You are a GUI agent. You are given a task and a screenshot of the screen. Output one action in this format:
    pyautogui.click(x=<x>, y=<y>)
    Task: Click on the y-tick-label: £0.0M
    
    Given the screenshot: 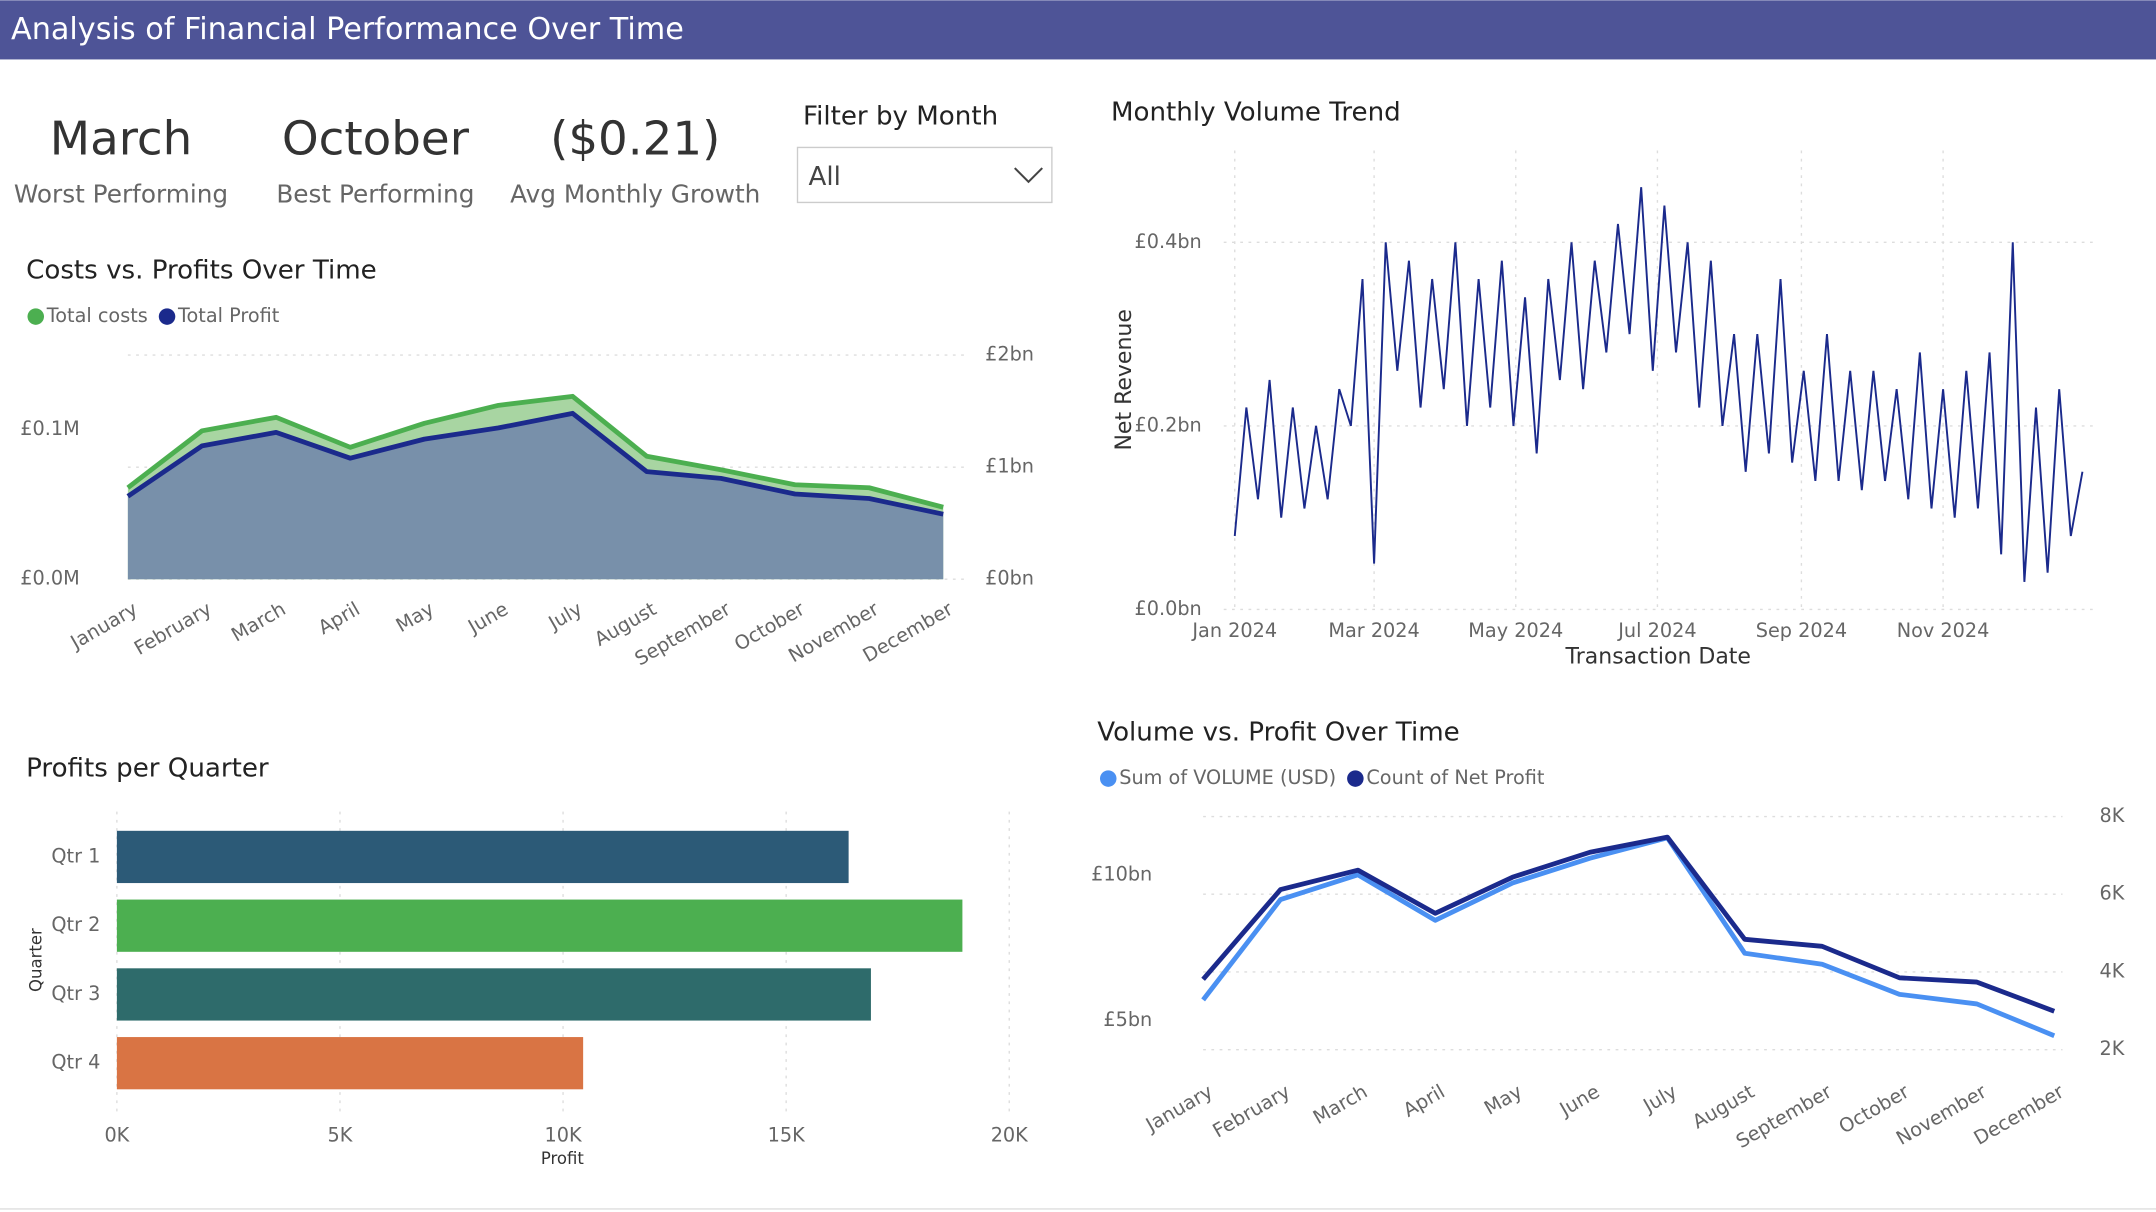 What is the action you would take?
    pyautogui.click(x=49, y=578)
    